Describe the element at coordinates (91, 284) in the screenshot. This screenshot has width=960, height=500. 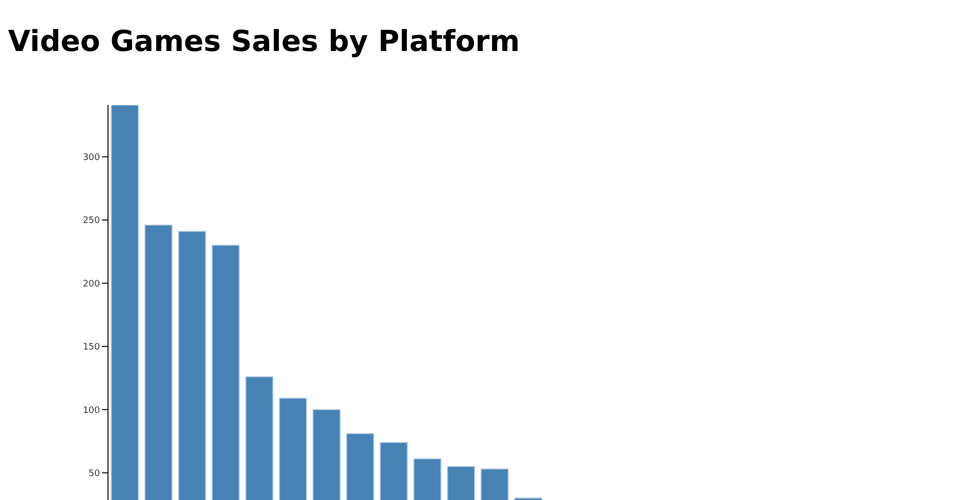
I see `y-tick-label: 200` at that location.